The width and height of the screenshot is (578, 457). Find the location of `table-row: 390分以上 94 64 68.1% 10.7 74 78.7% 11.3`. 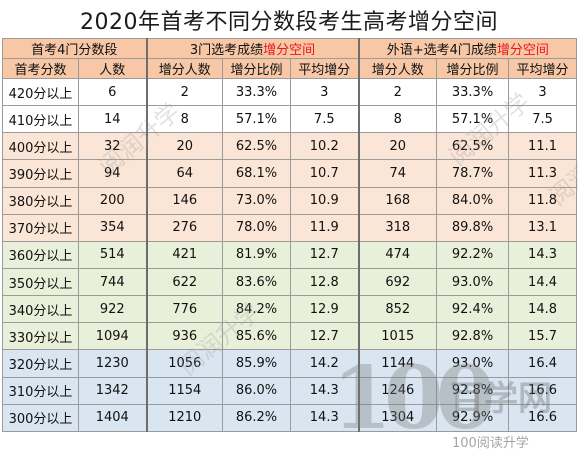

table-row: 390分以上 94 64 68.1% 10.7 74 78.7% 11.3 is located at coordinates (290, 173).